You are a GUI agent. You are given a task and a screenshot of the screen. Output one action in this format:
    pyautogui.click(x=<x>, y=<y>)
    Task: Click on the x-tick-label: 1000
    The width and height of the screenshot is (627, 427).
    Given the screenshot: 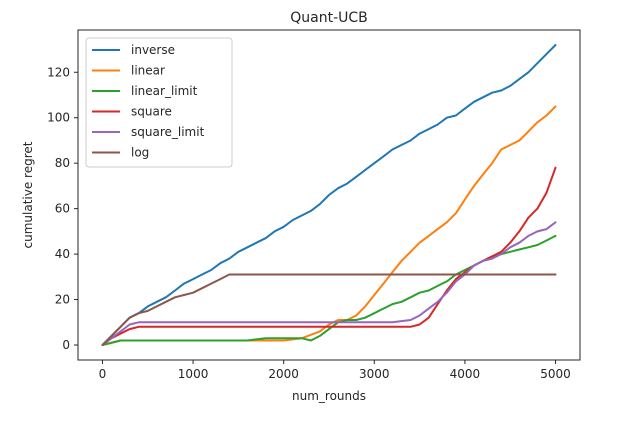 What is the action you would take?
    pyautogui.click(x=193, y=374)
    